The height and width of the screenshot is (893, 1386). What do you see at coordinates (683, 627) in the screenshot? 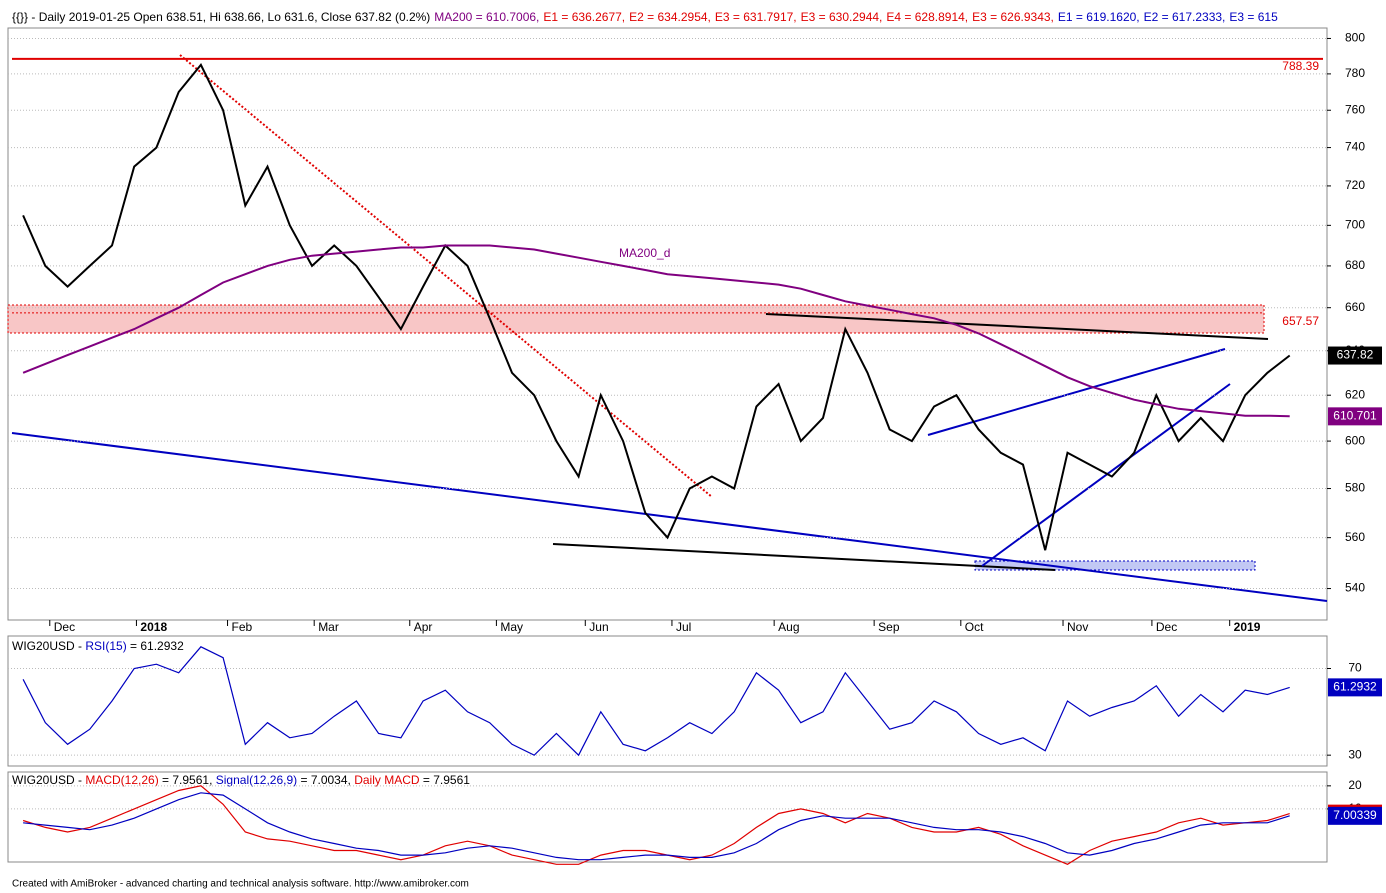
I see `x-tick-label: Jul` at bounding box center [683, 627].